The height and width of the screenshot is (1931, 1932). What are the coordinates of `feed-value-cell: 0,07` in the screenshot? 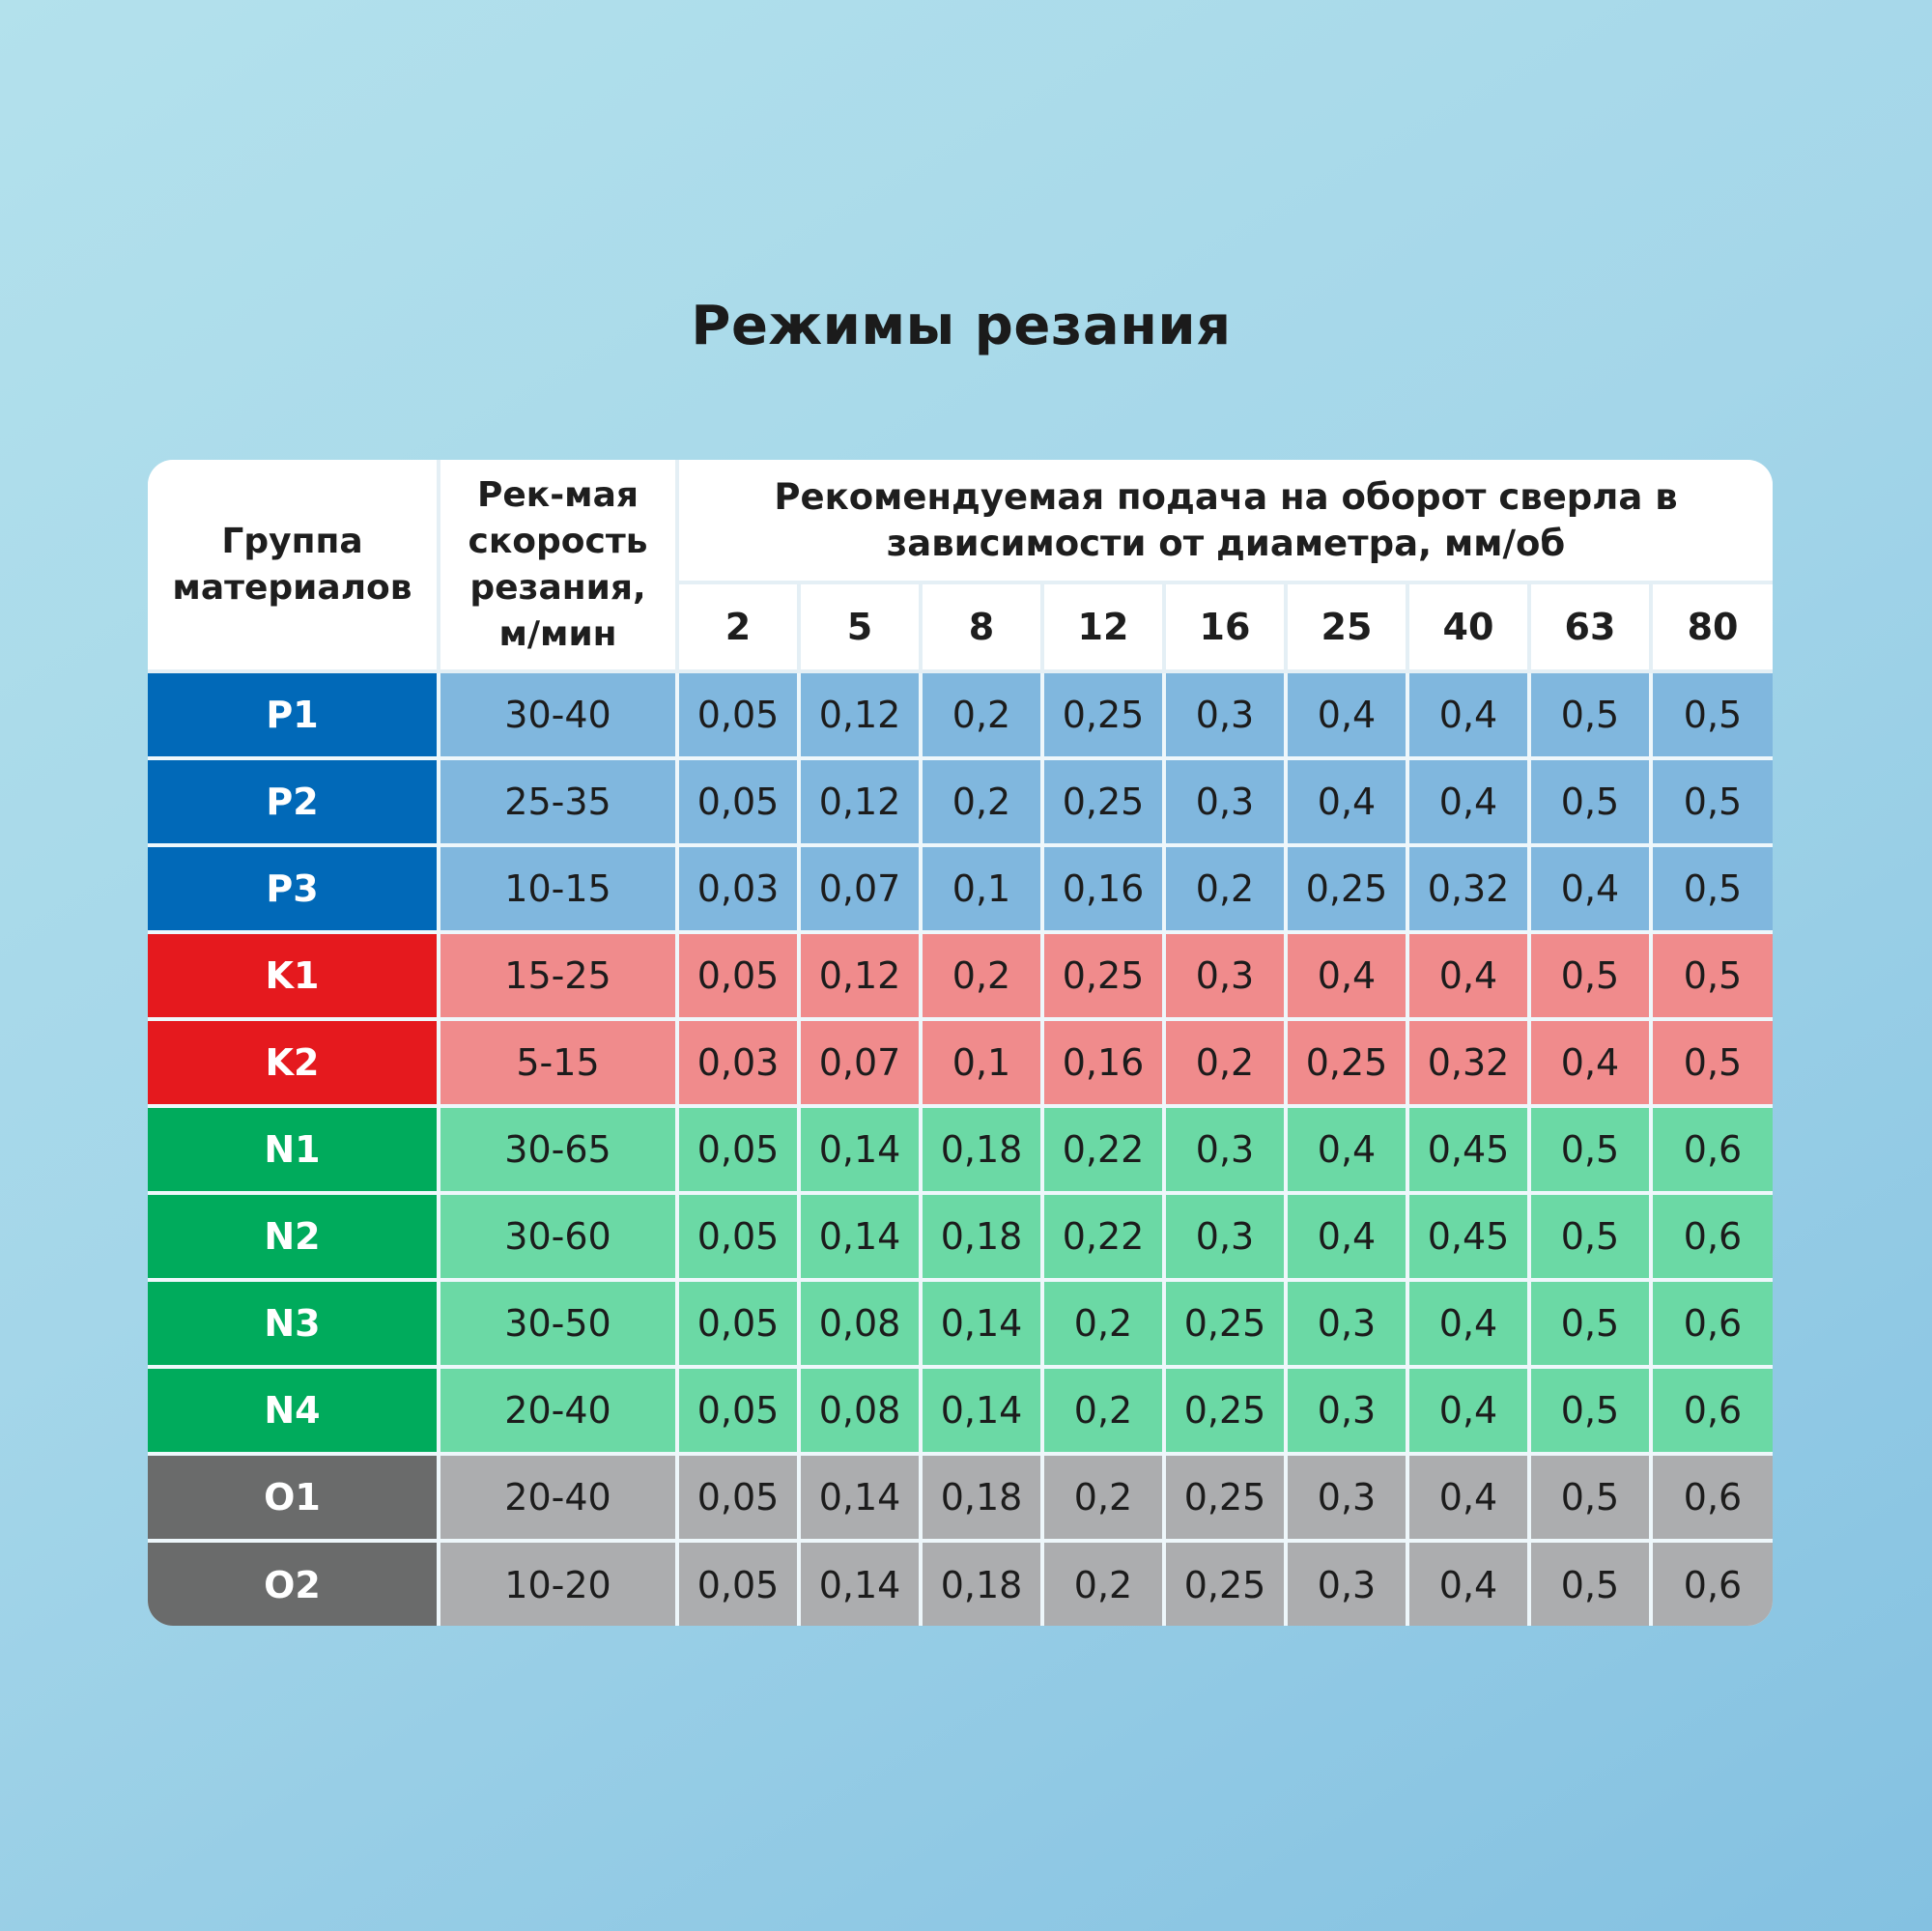 It's located at (861, 889).